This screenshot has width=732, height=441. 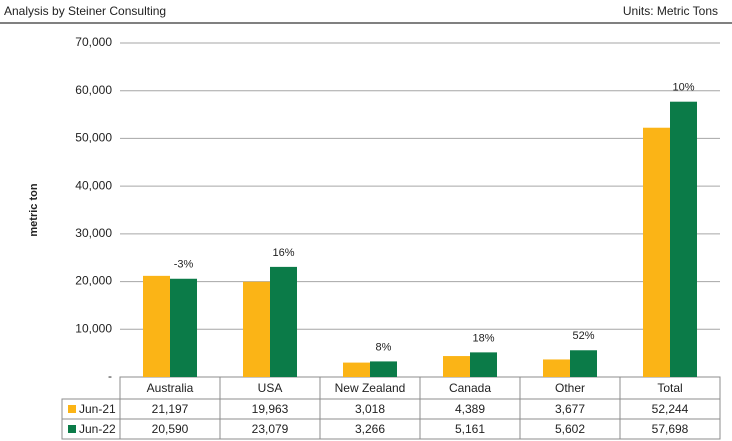 I want to click on table-value: 3,018, so click(x=370, y=409).